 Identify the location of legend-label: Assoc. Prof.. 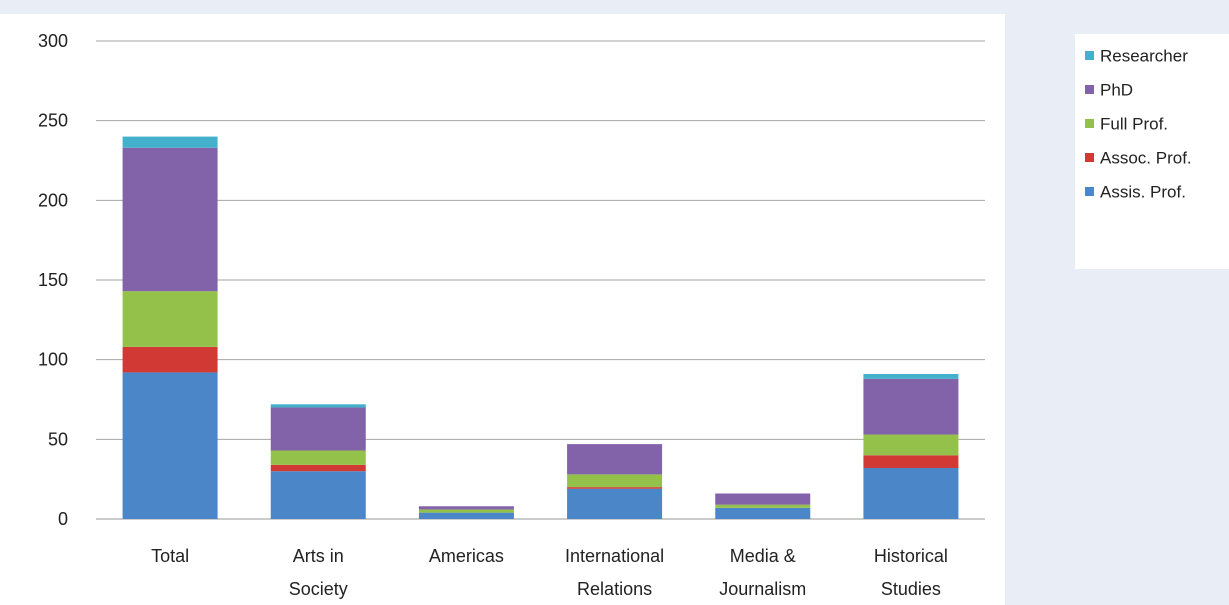
(1146, 158).